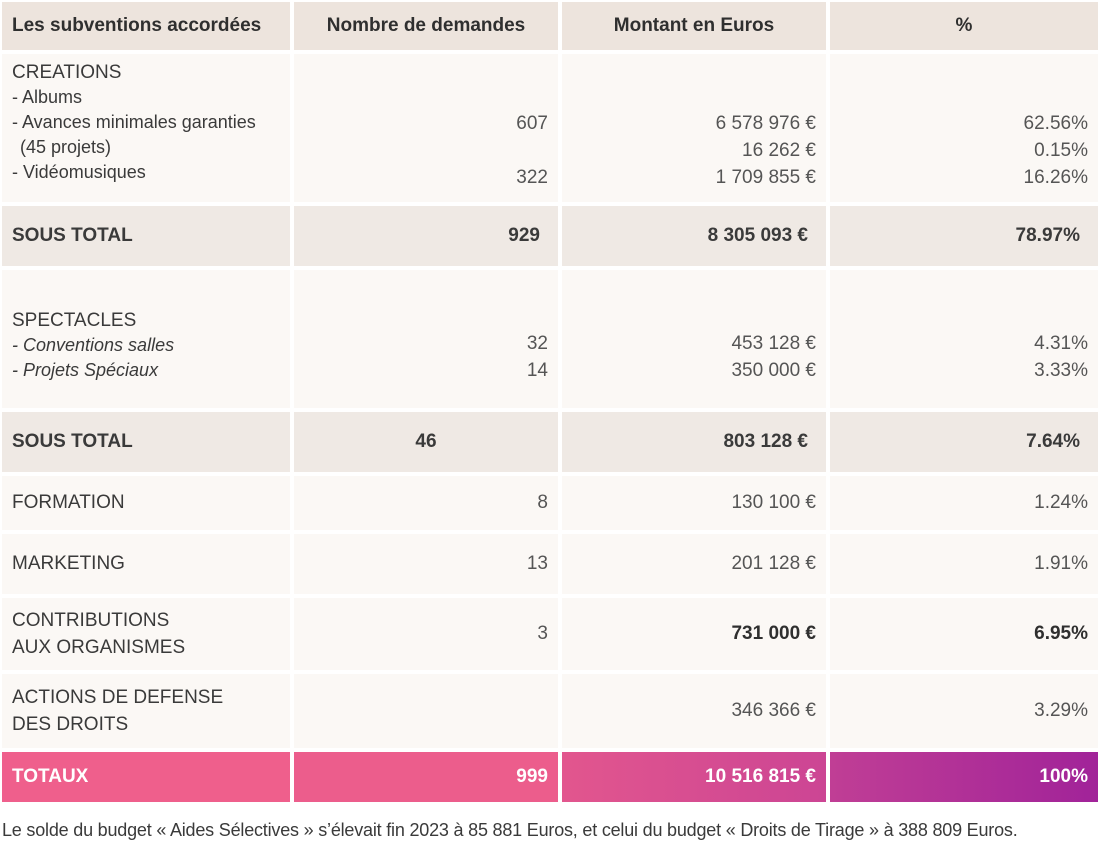  I want to click on creations-montant-videos: 1 709 855 €, so click(765, 177).